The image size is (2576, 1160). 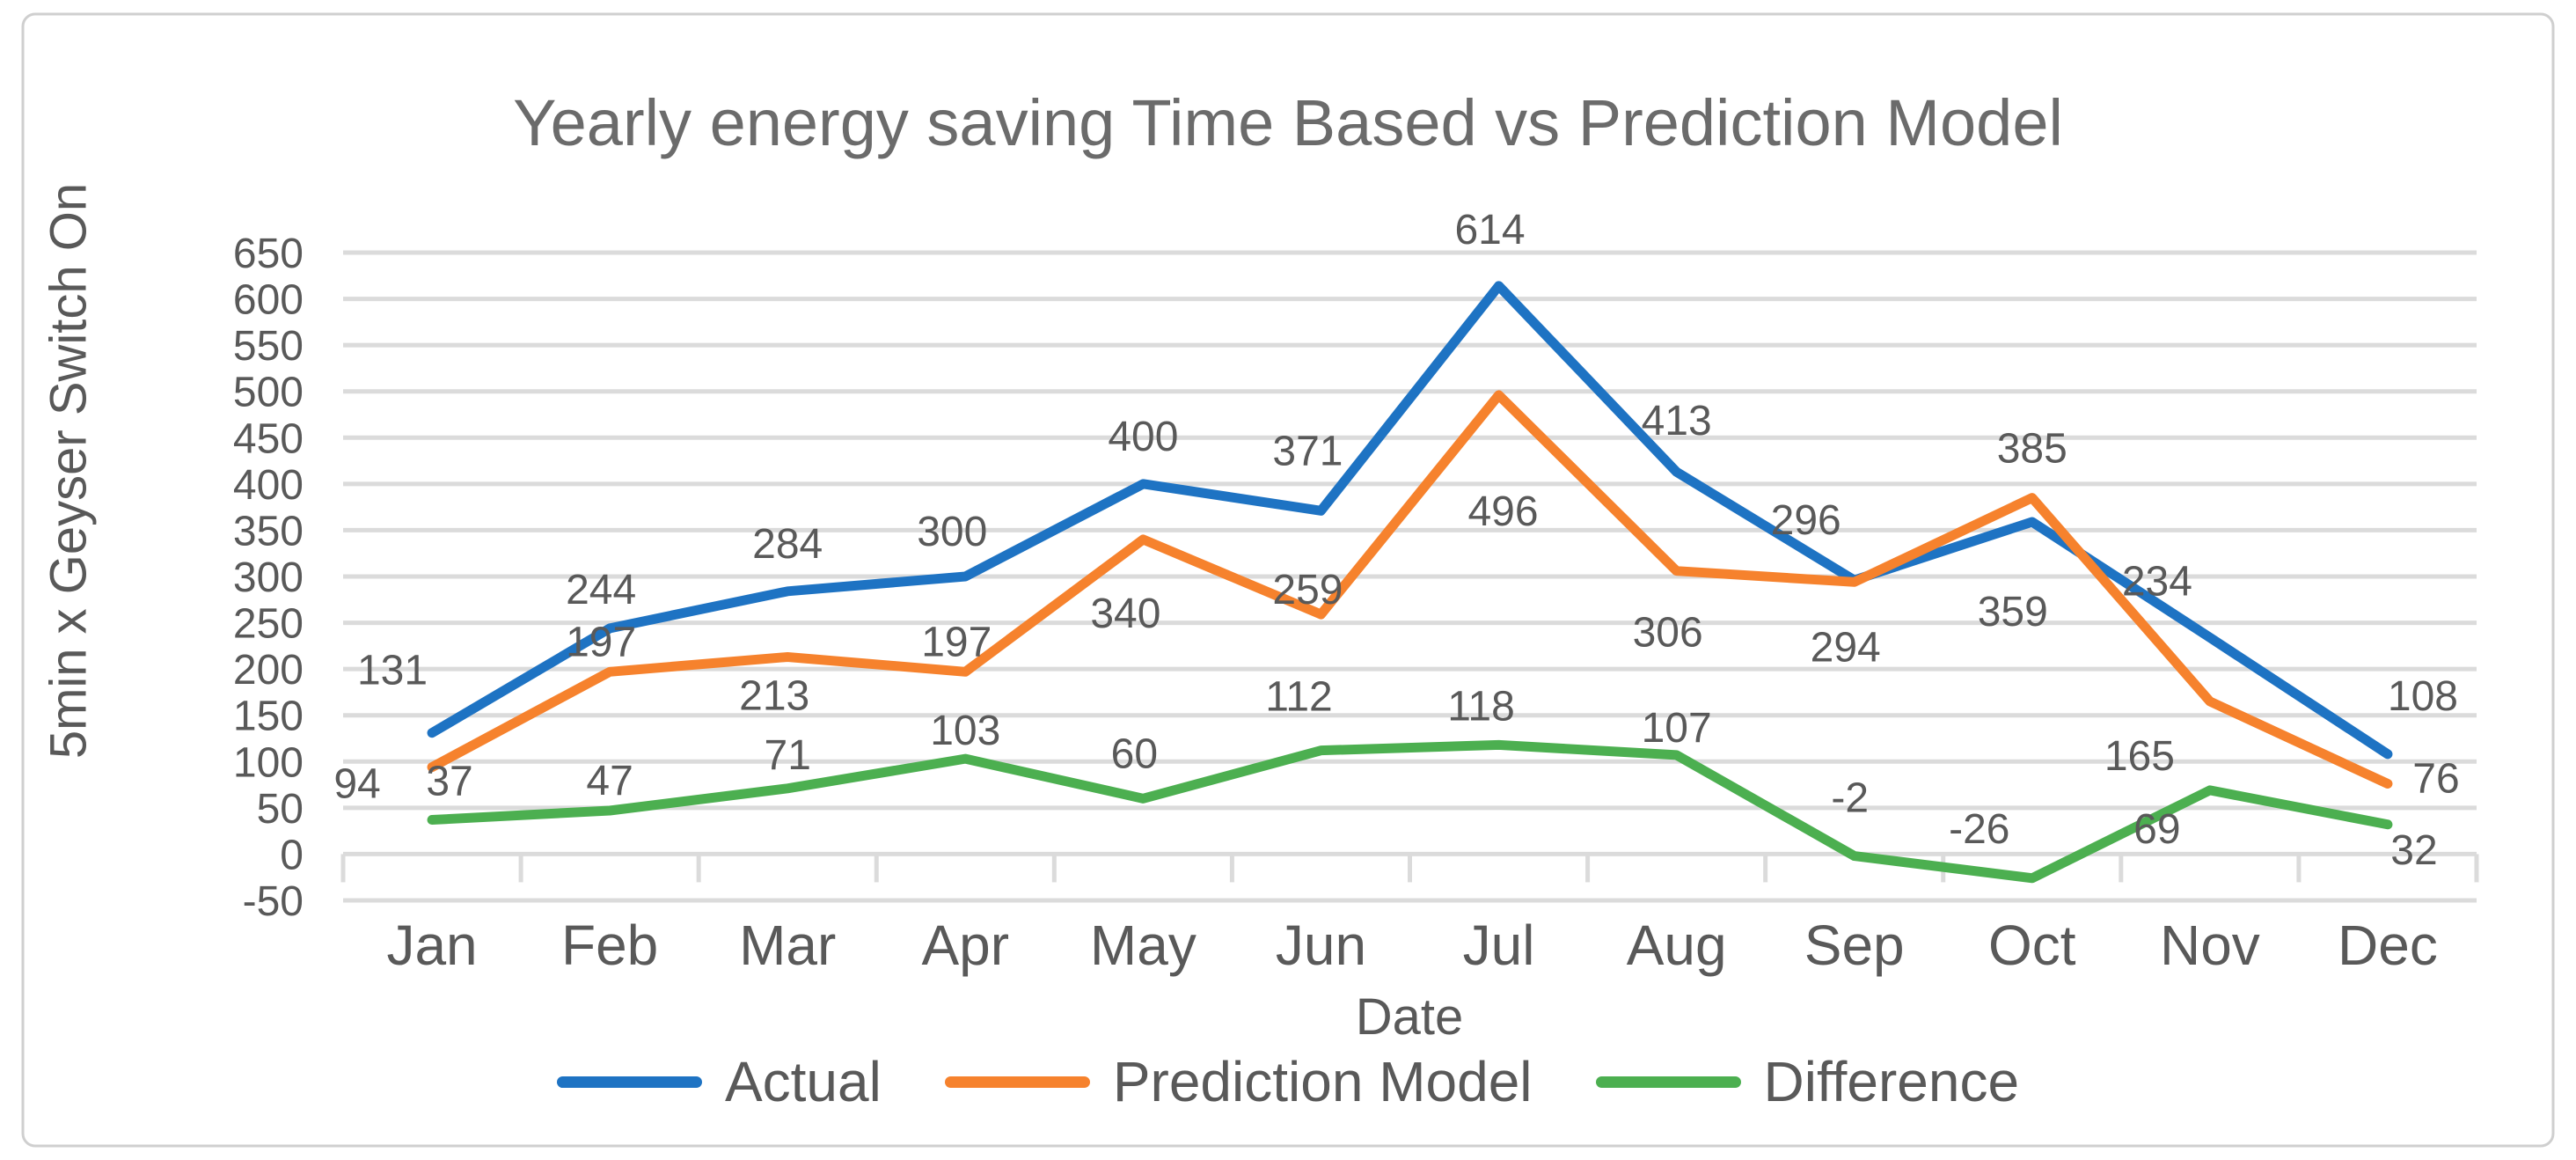 What do you see at coordinates (2423, 697) in the screenshot?
I see `data-label: 108` at bounding box center [2423, 697].